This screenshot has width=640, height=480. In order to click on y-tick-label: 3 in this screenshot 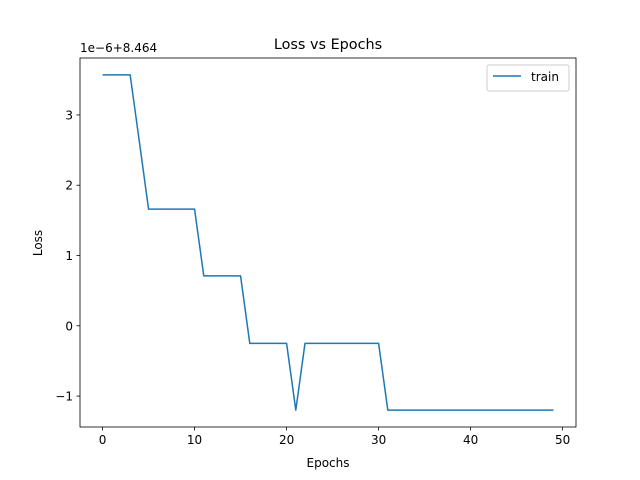, I will do `click(69, 115)`.